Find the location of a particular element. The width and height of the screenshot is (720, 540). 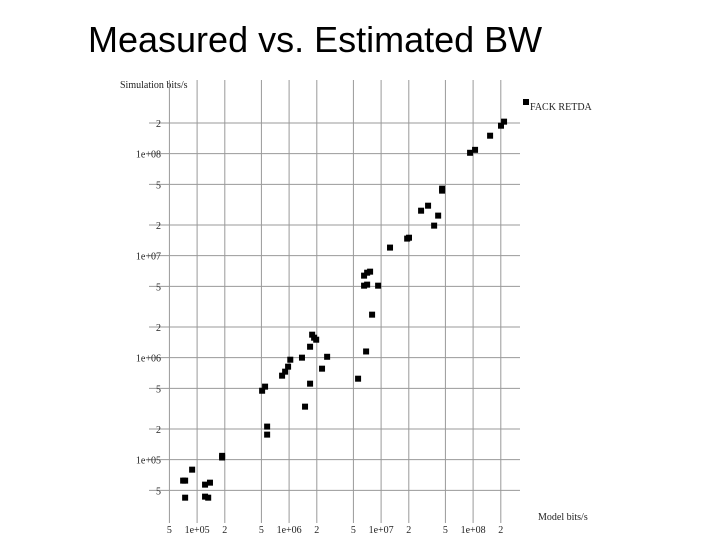

x-tick-label: 1e+08 is located at coordinates (473, 530).